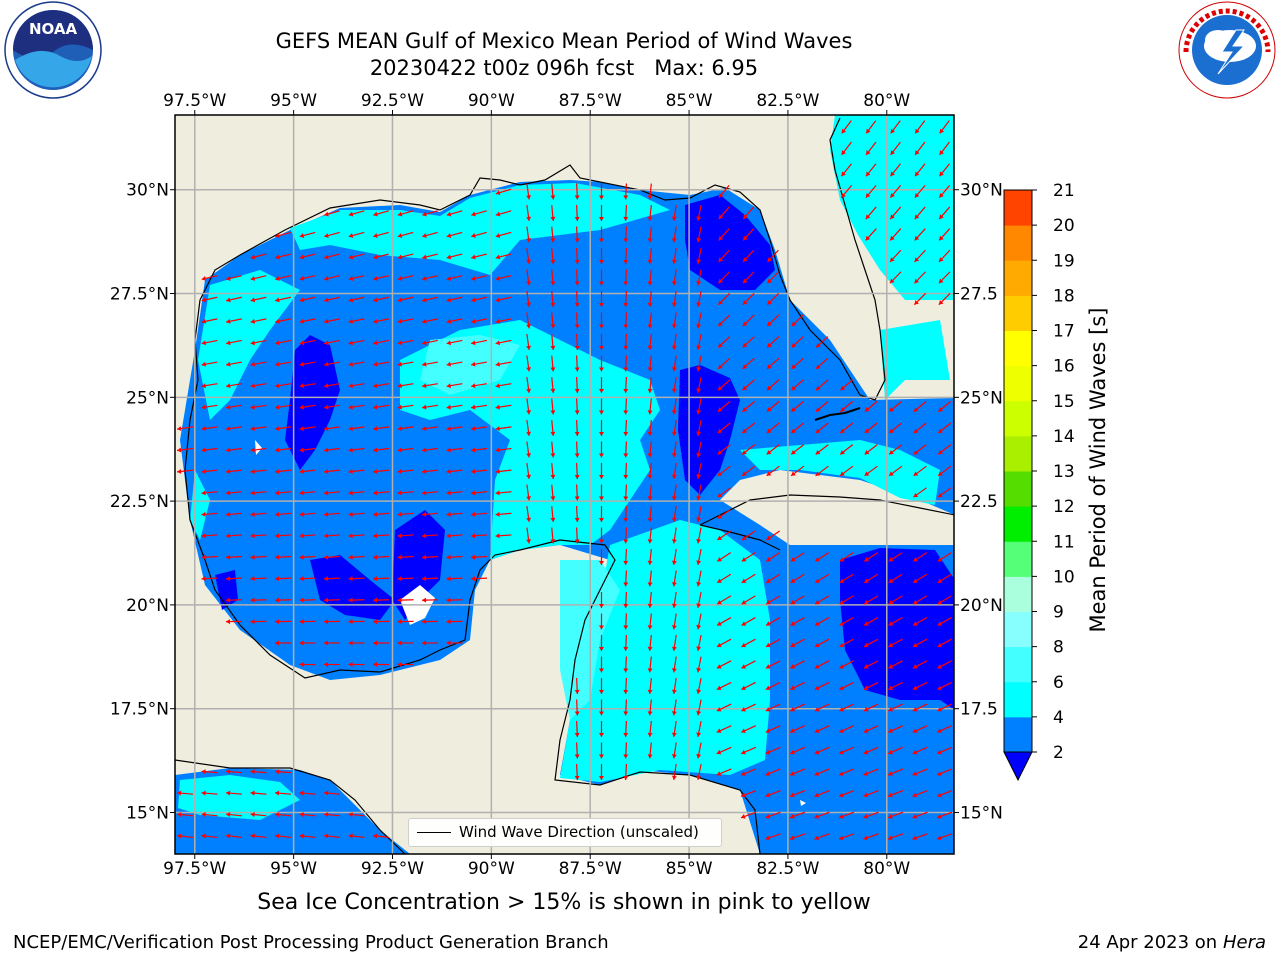 The image size is (1280, 960). I want to click on lat-tick-left: 15°N, so click(147, 813).